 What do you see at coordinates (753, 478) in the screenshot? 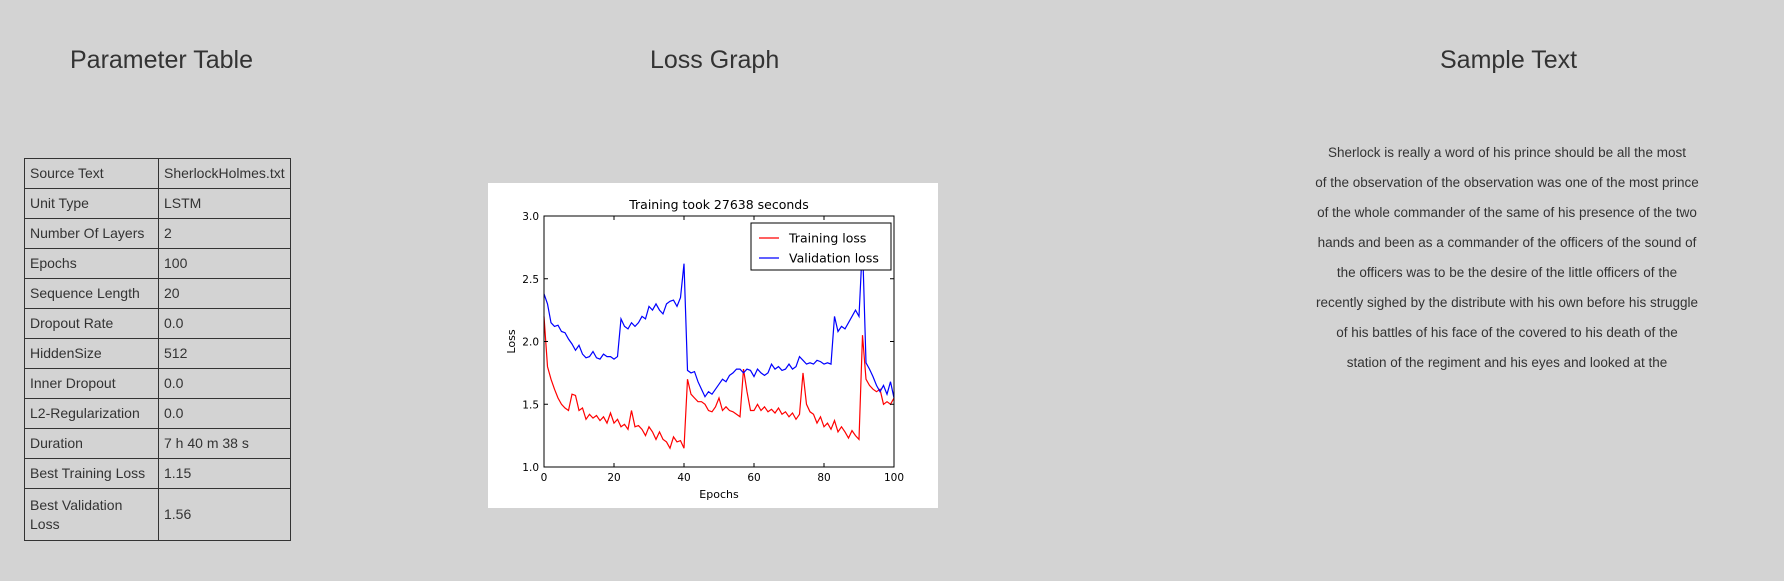
I see `x-tick-label: 60` at bounding box center [753, 478].